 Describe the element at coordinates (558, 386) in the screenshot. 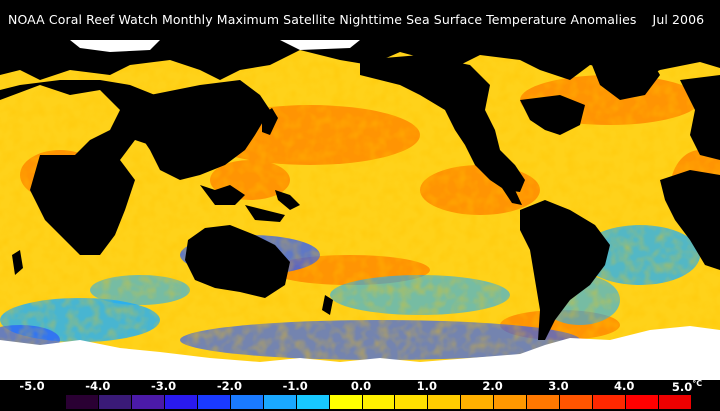

I see `legend-label: 3.0` at that location.